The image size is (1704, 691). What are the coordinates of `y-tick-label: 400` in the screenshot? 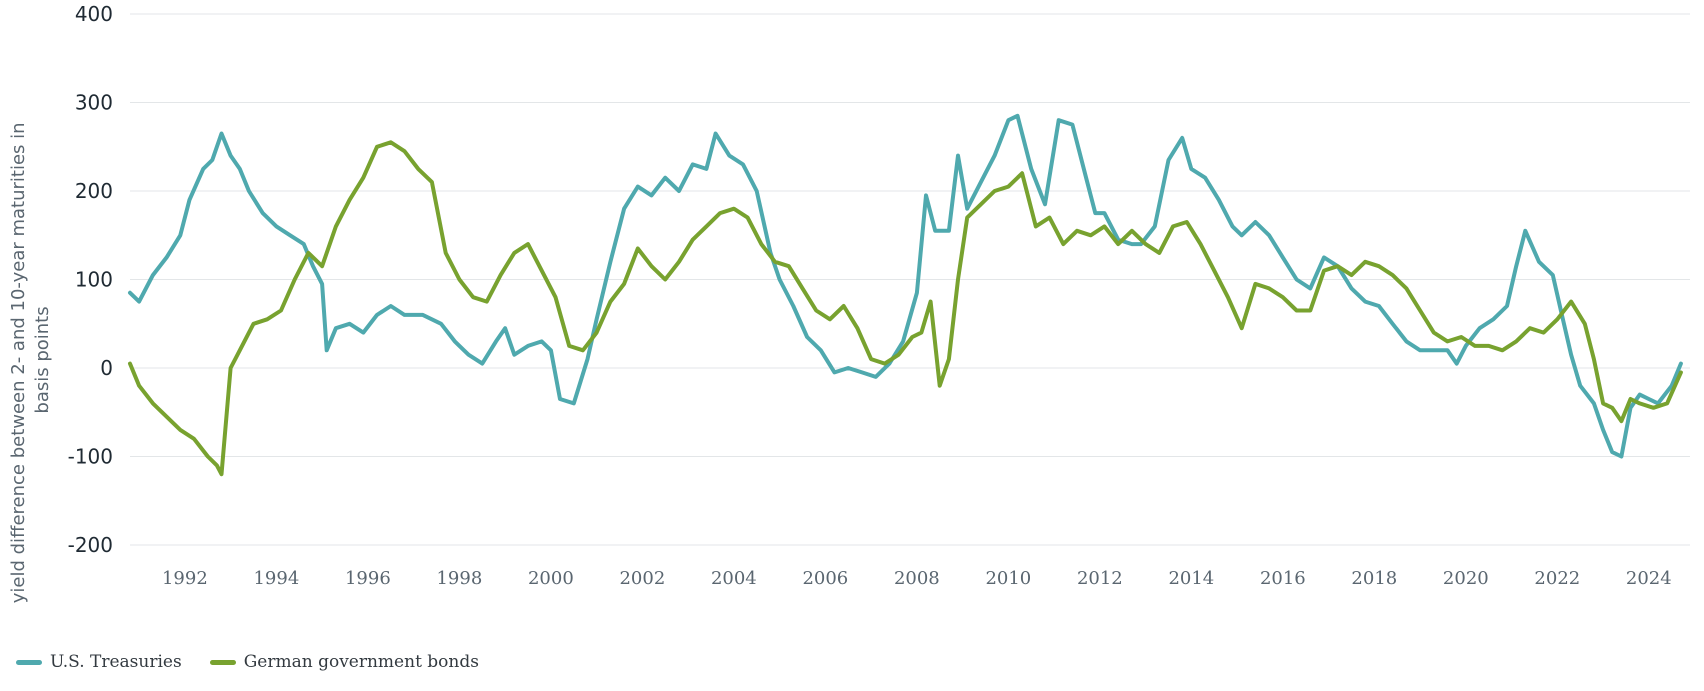 It's located at (94, 14).